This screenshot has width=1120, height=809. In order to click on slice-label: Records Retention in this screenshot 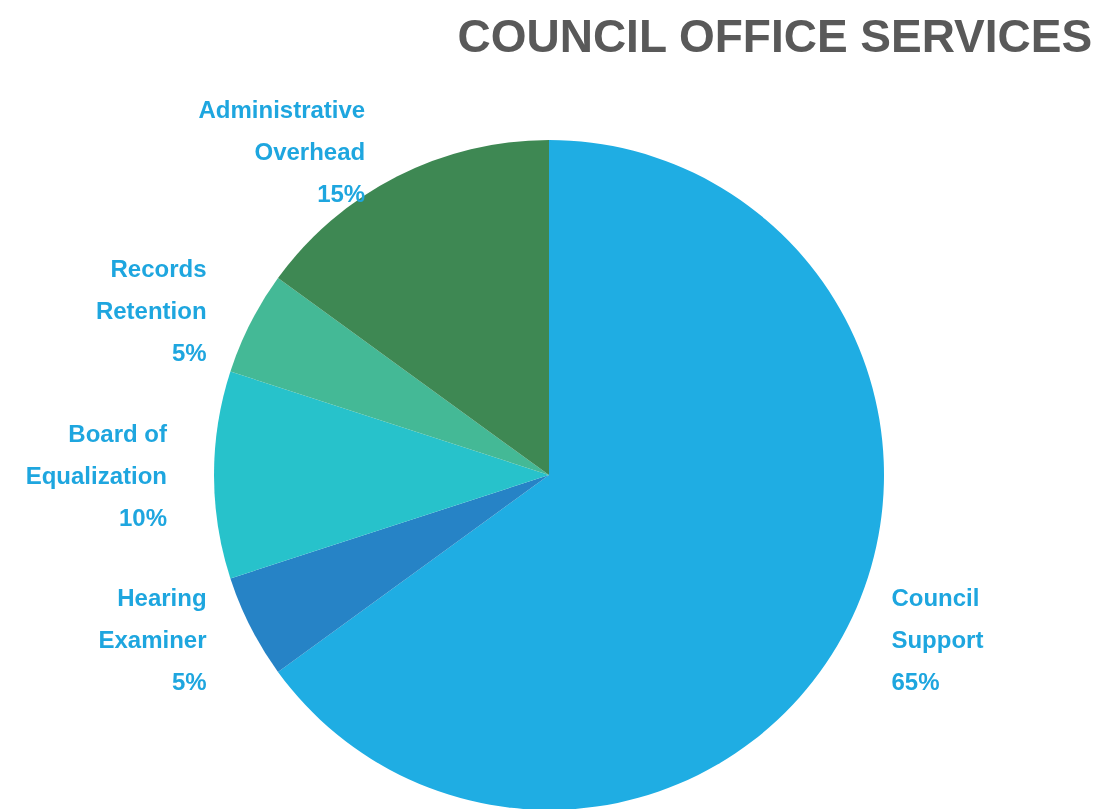, I will do `click(151, 289)`.